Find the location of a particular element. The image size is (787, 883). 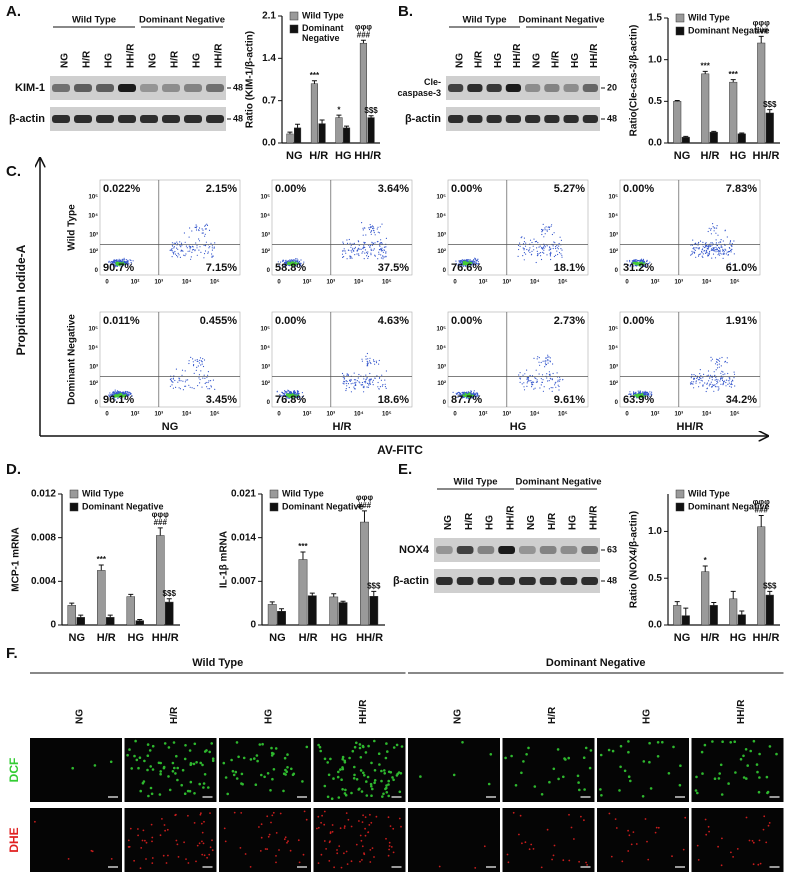

flow-y-tick: 10⁵ is located at coordinates (266, 330).